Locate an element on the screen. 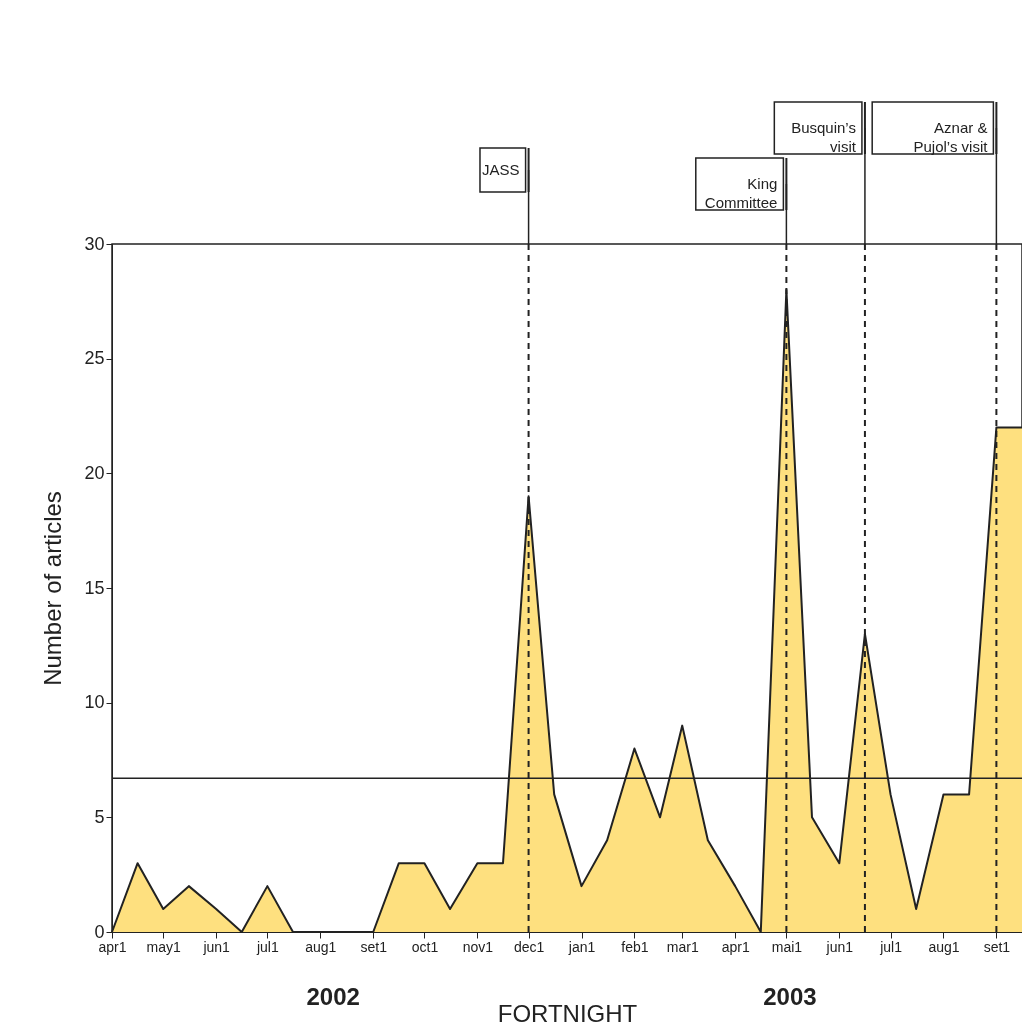 The image size is (1022, 1035). ref-line-label: King Committee is located at coordinates (741, 193).